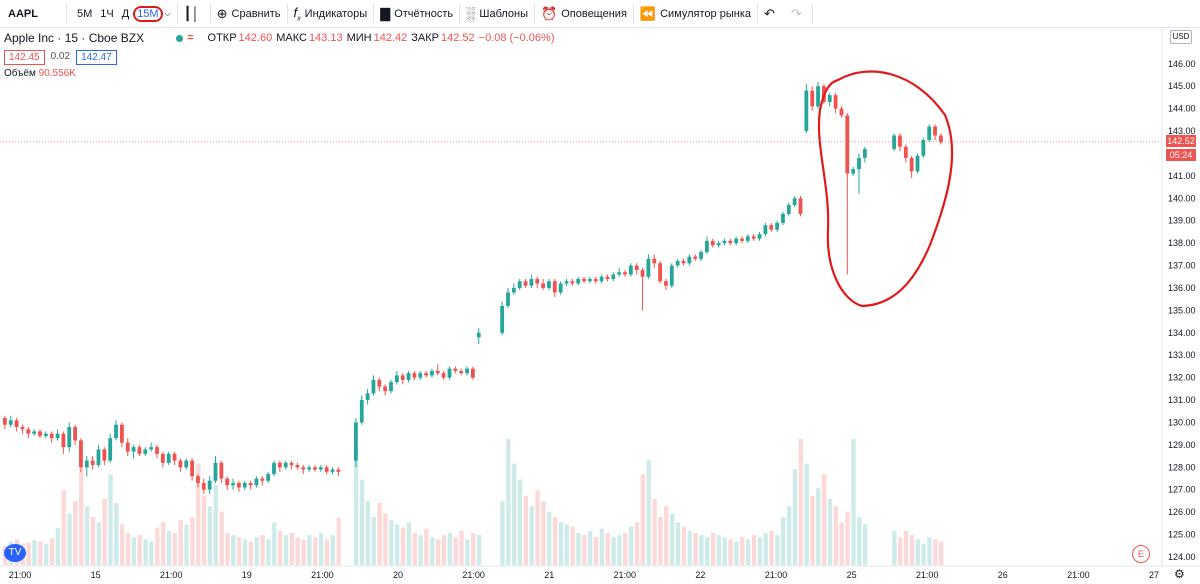 This screenshot has width=1200, height=584. I want to click on divider, so click(210, 13).